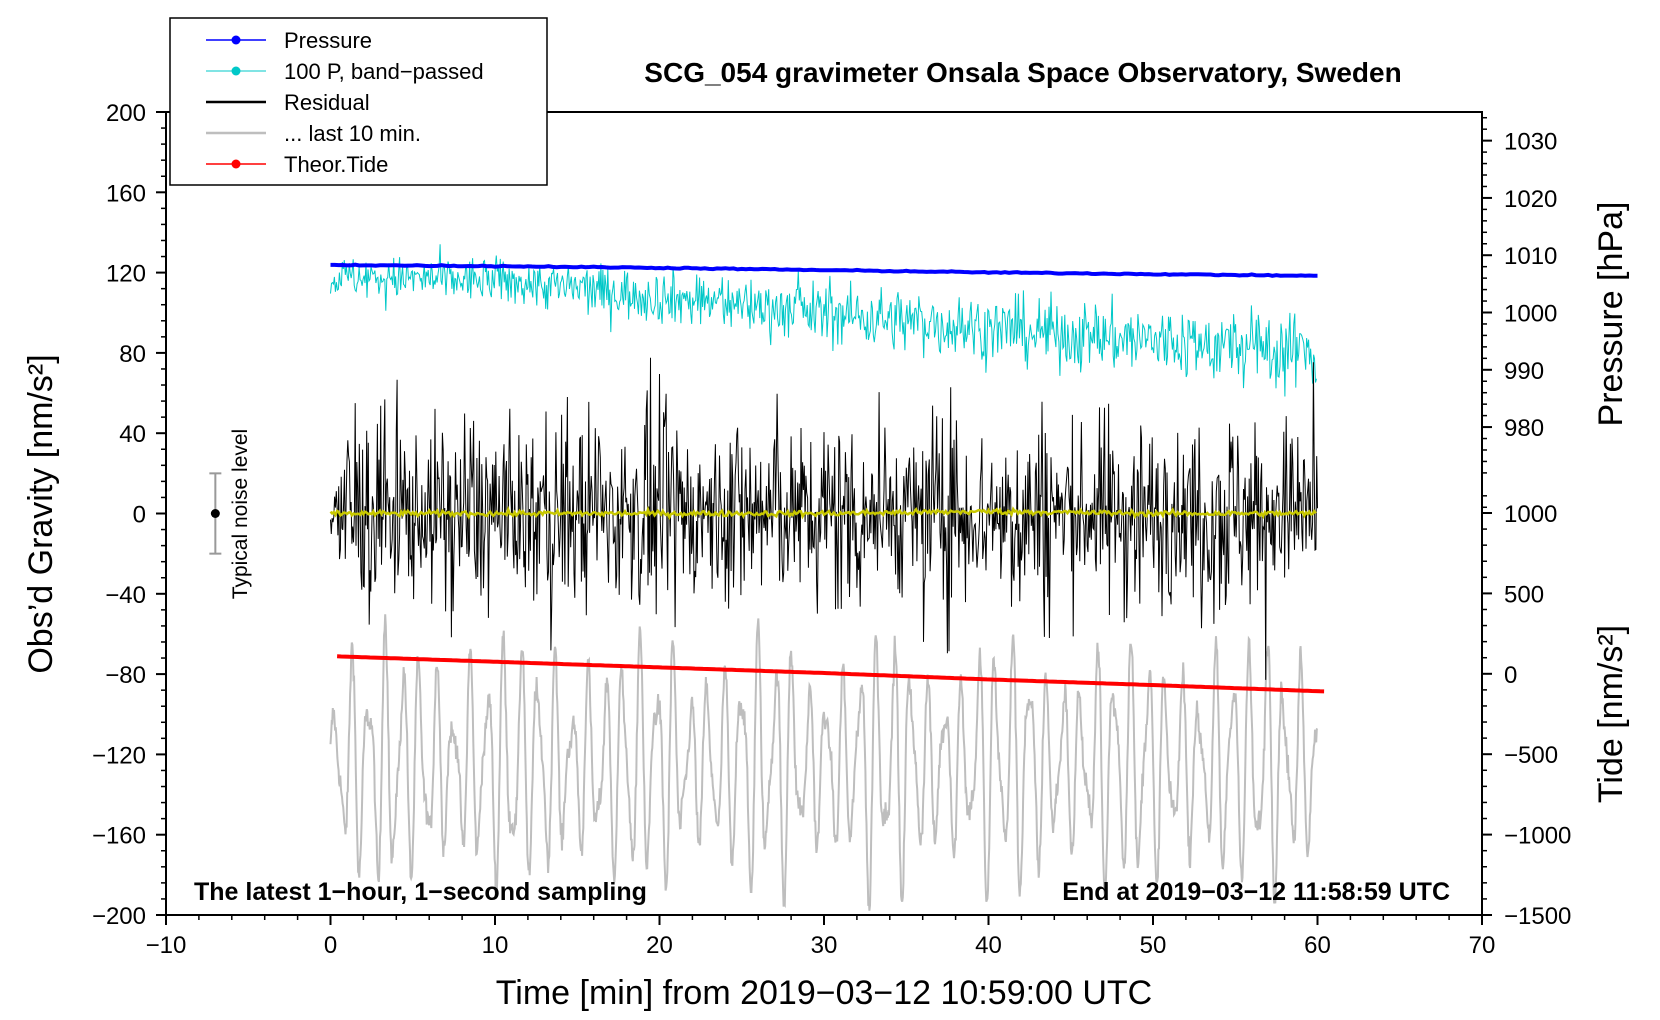 This screenshot has width=1660, height=1020. Describe the element at coordinates (988, 945) in the screenshot. I see `x-tick-label: 40` at that location.